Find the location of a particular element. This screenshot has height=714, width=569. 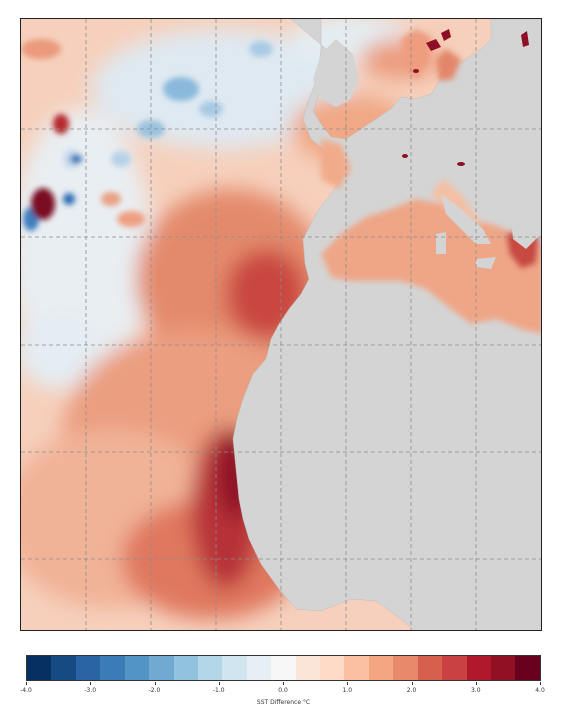

colorbar-tick-label: -2.0 is located at coordinates (154, 690).